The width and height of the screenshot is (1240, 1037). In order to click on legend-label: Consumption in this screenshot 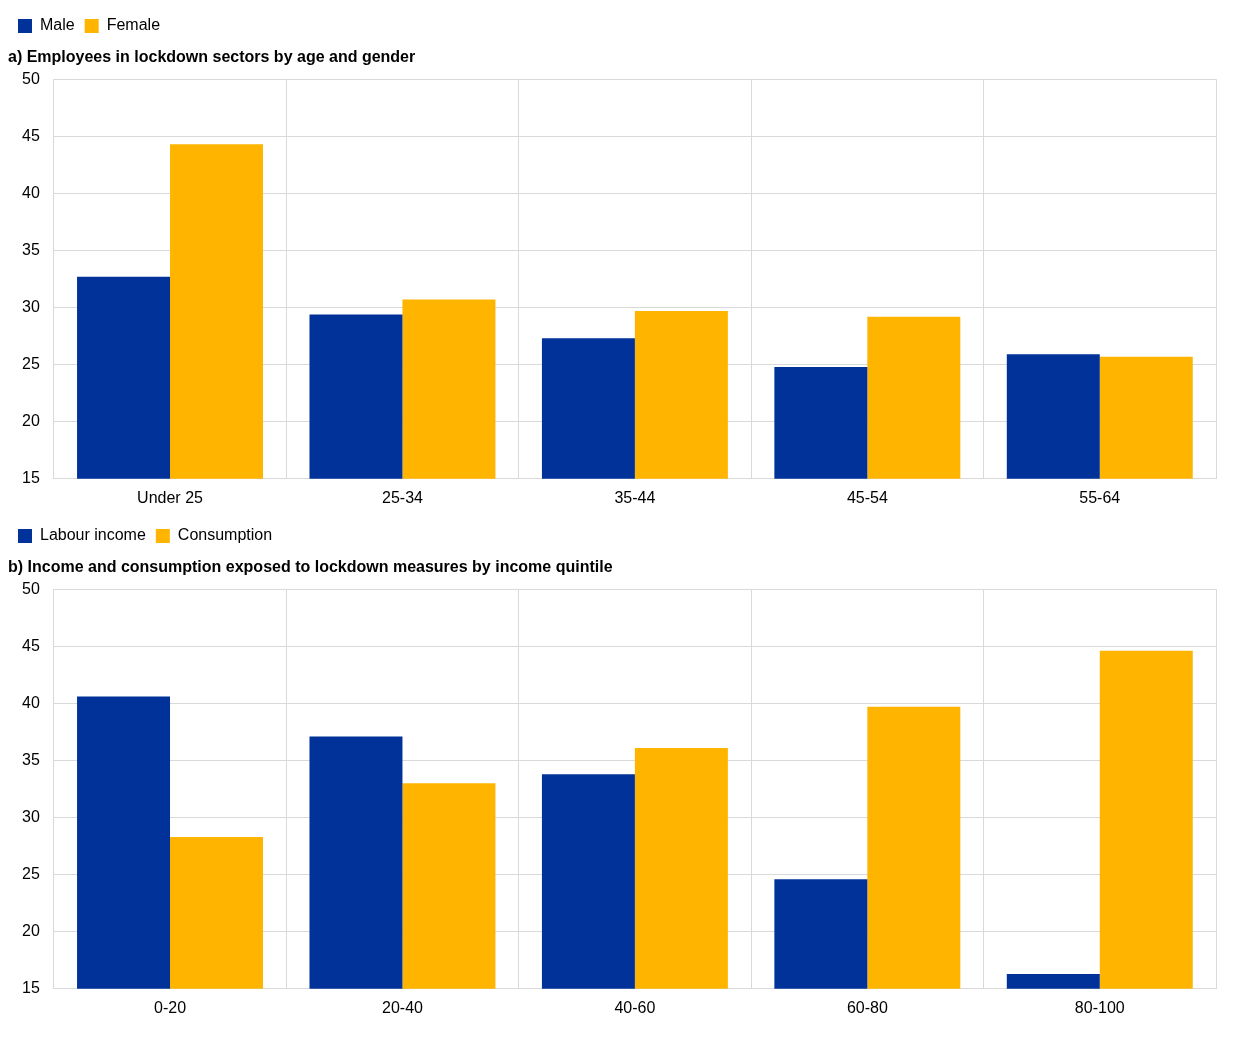, I will do `click(225, 535)`.